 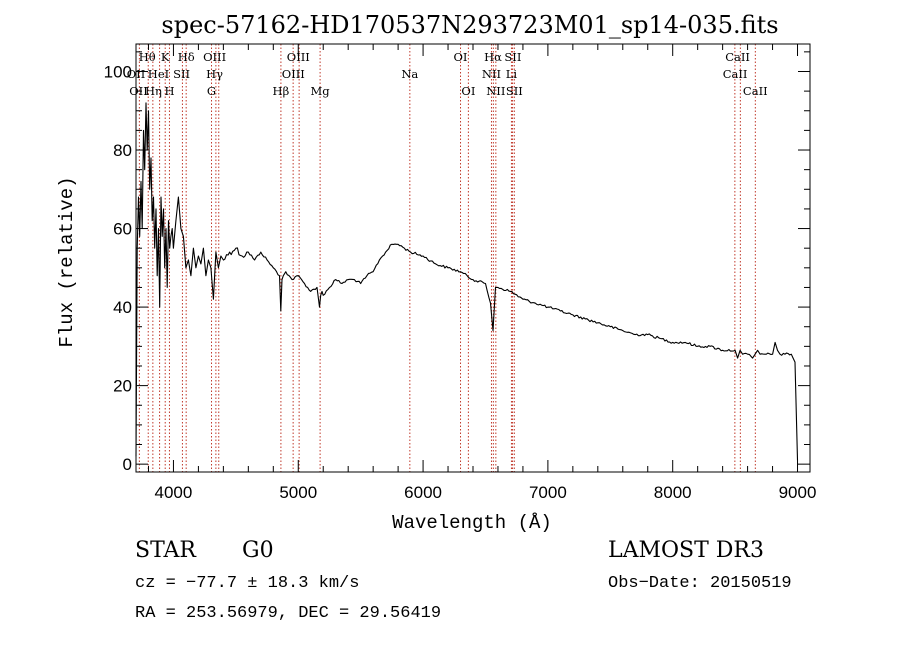 What do you see at coordinates (174, 492) in the screenshot?
I see `x-tick-label: 4000` at bounding box center [174, 492].